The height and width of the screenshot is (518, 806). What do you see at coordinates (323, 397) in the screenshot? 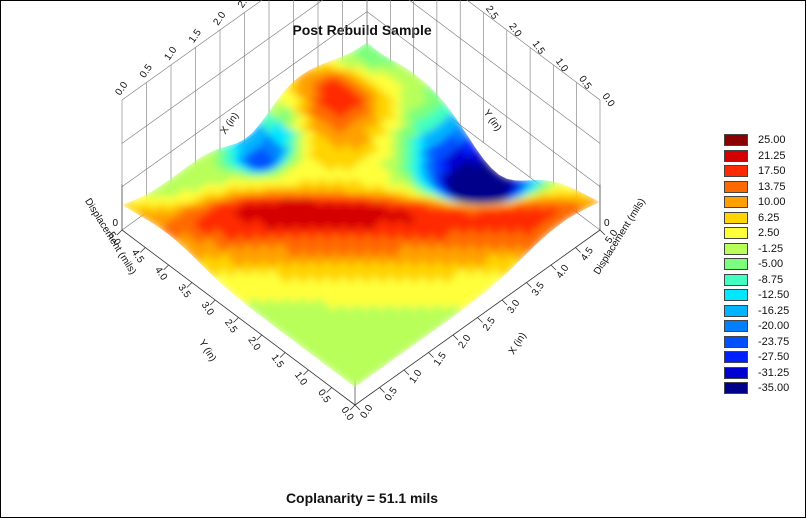
I see `y-tick-label: 0.5` at bounding box center [323, 397].